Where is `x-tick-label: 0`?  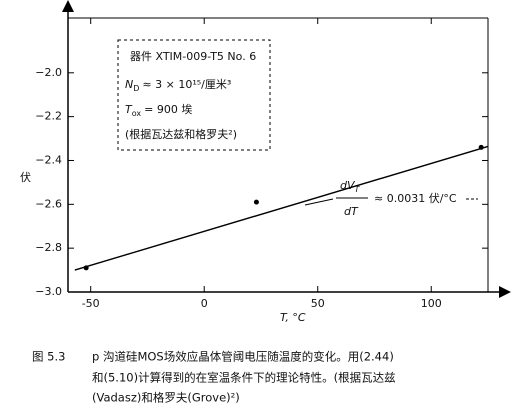
x-tick-label: 0 is located at coordinates (204, 303).